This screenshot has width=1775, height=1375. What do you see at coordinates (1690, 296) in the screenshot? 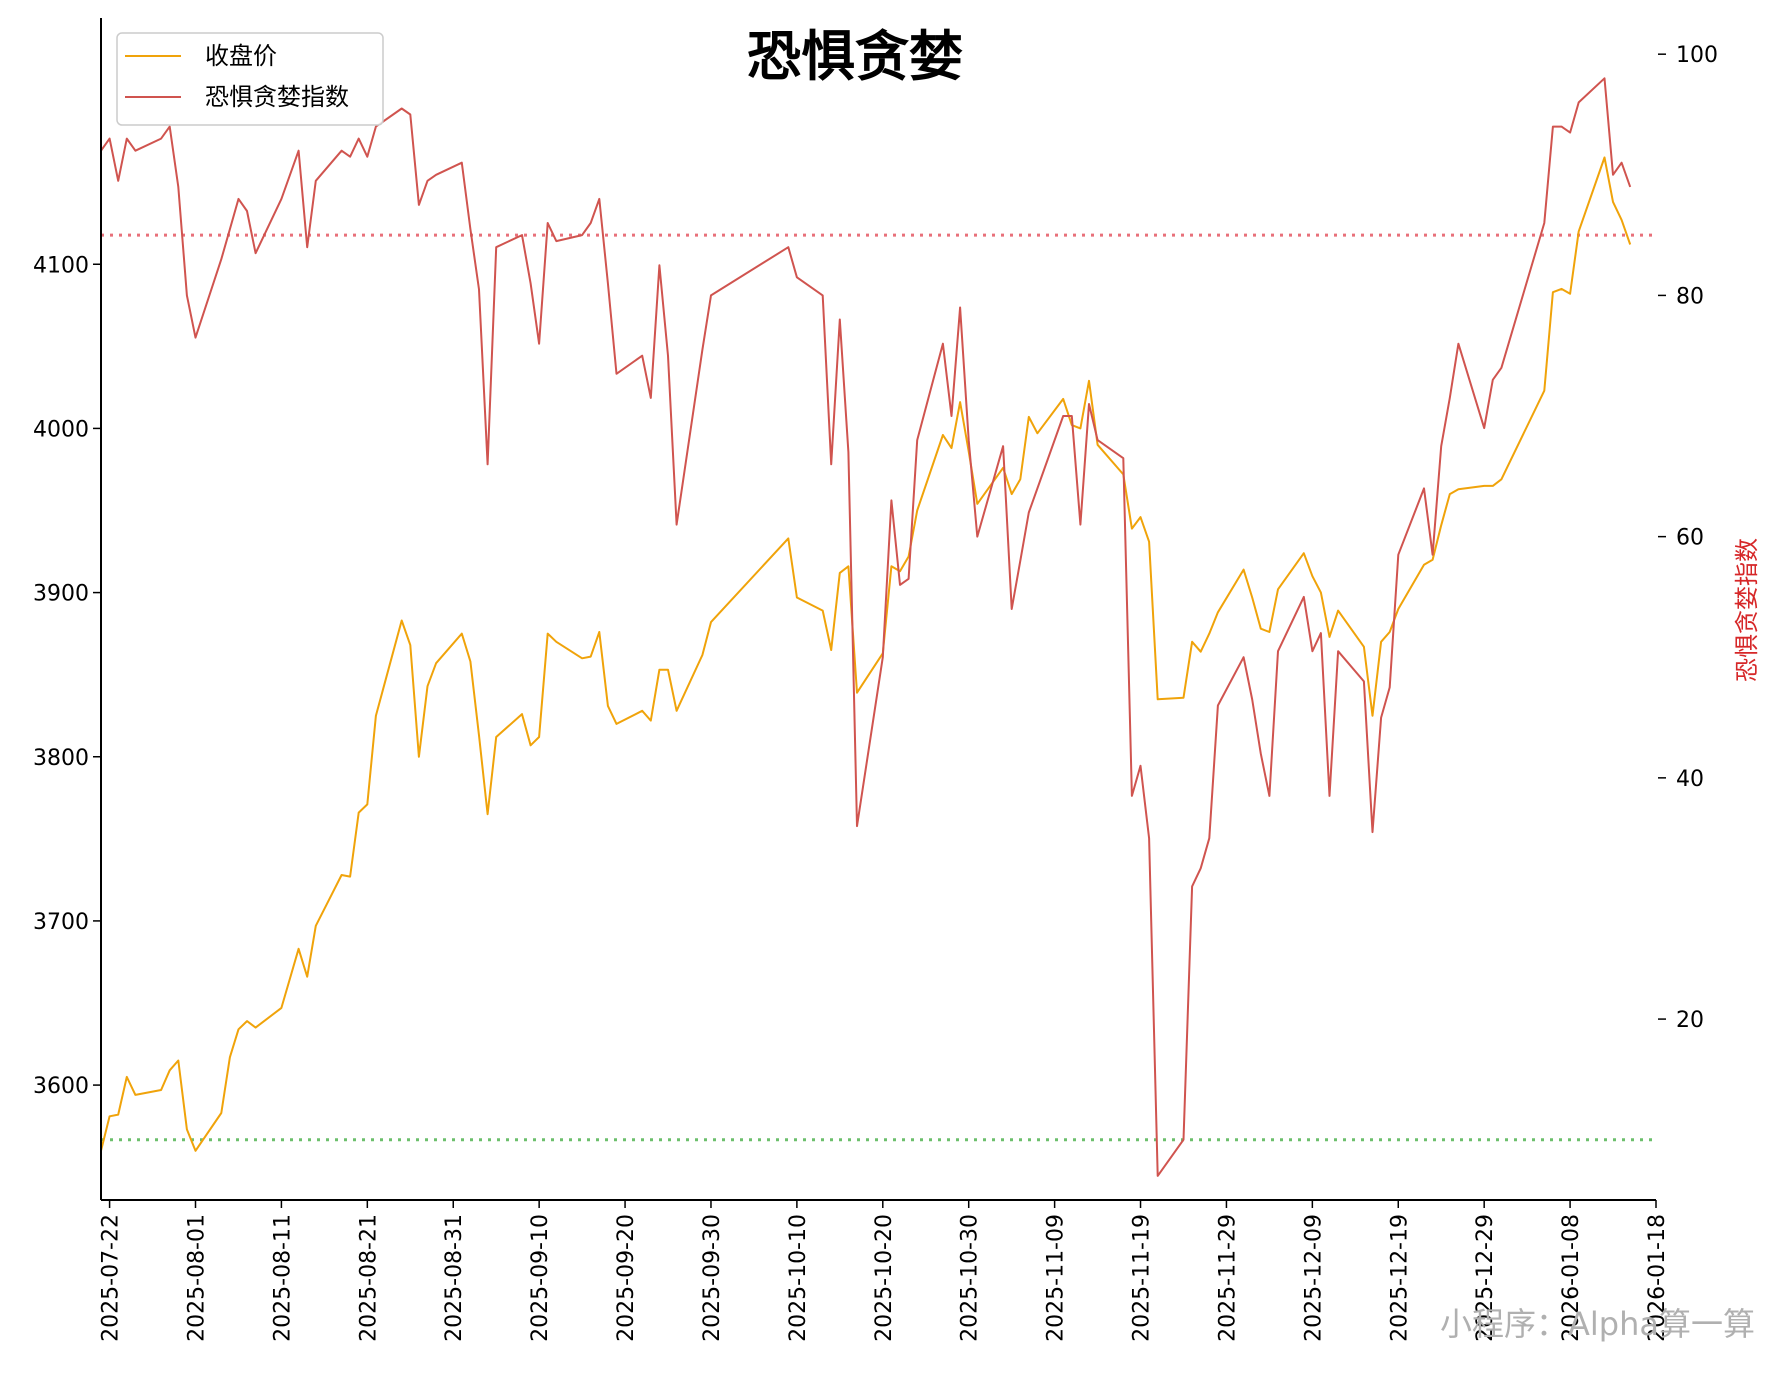
I see `y-right-tick-label-3: 80` at bounding box center [1690, 296].